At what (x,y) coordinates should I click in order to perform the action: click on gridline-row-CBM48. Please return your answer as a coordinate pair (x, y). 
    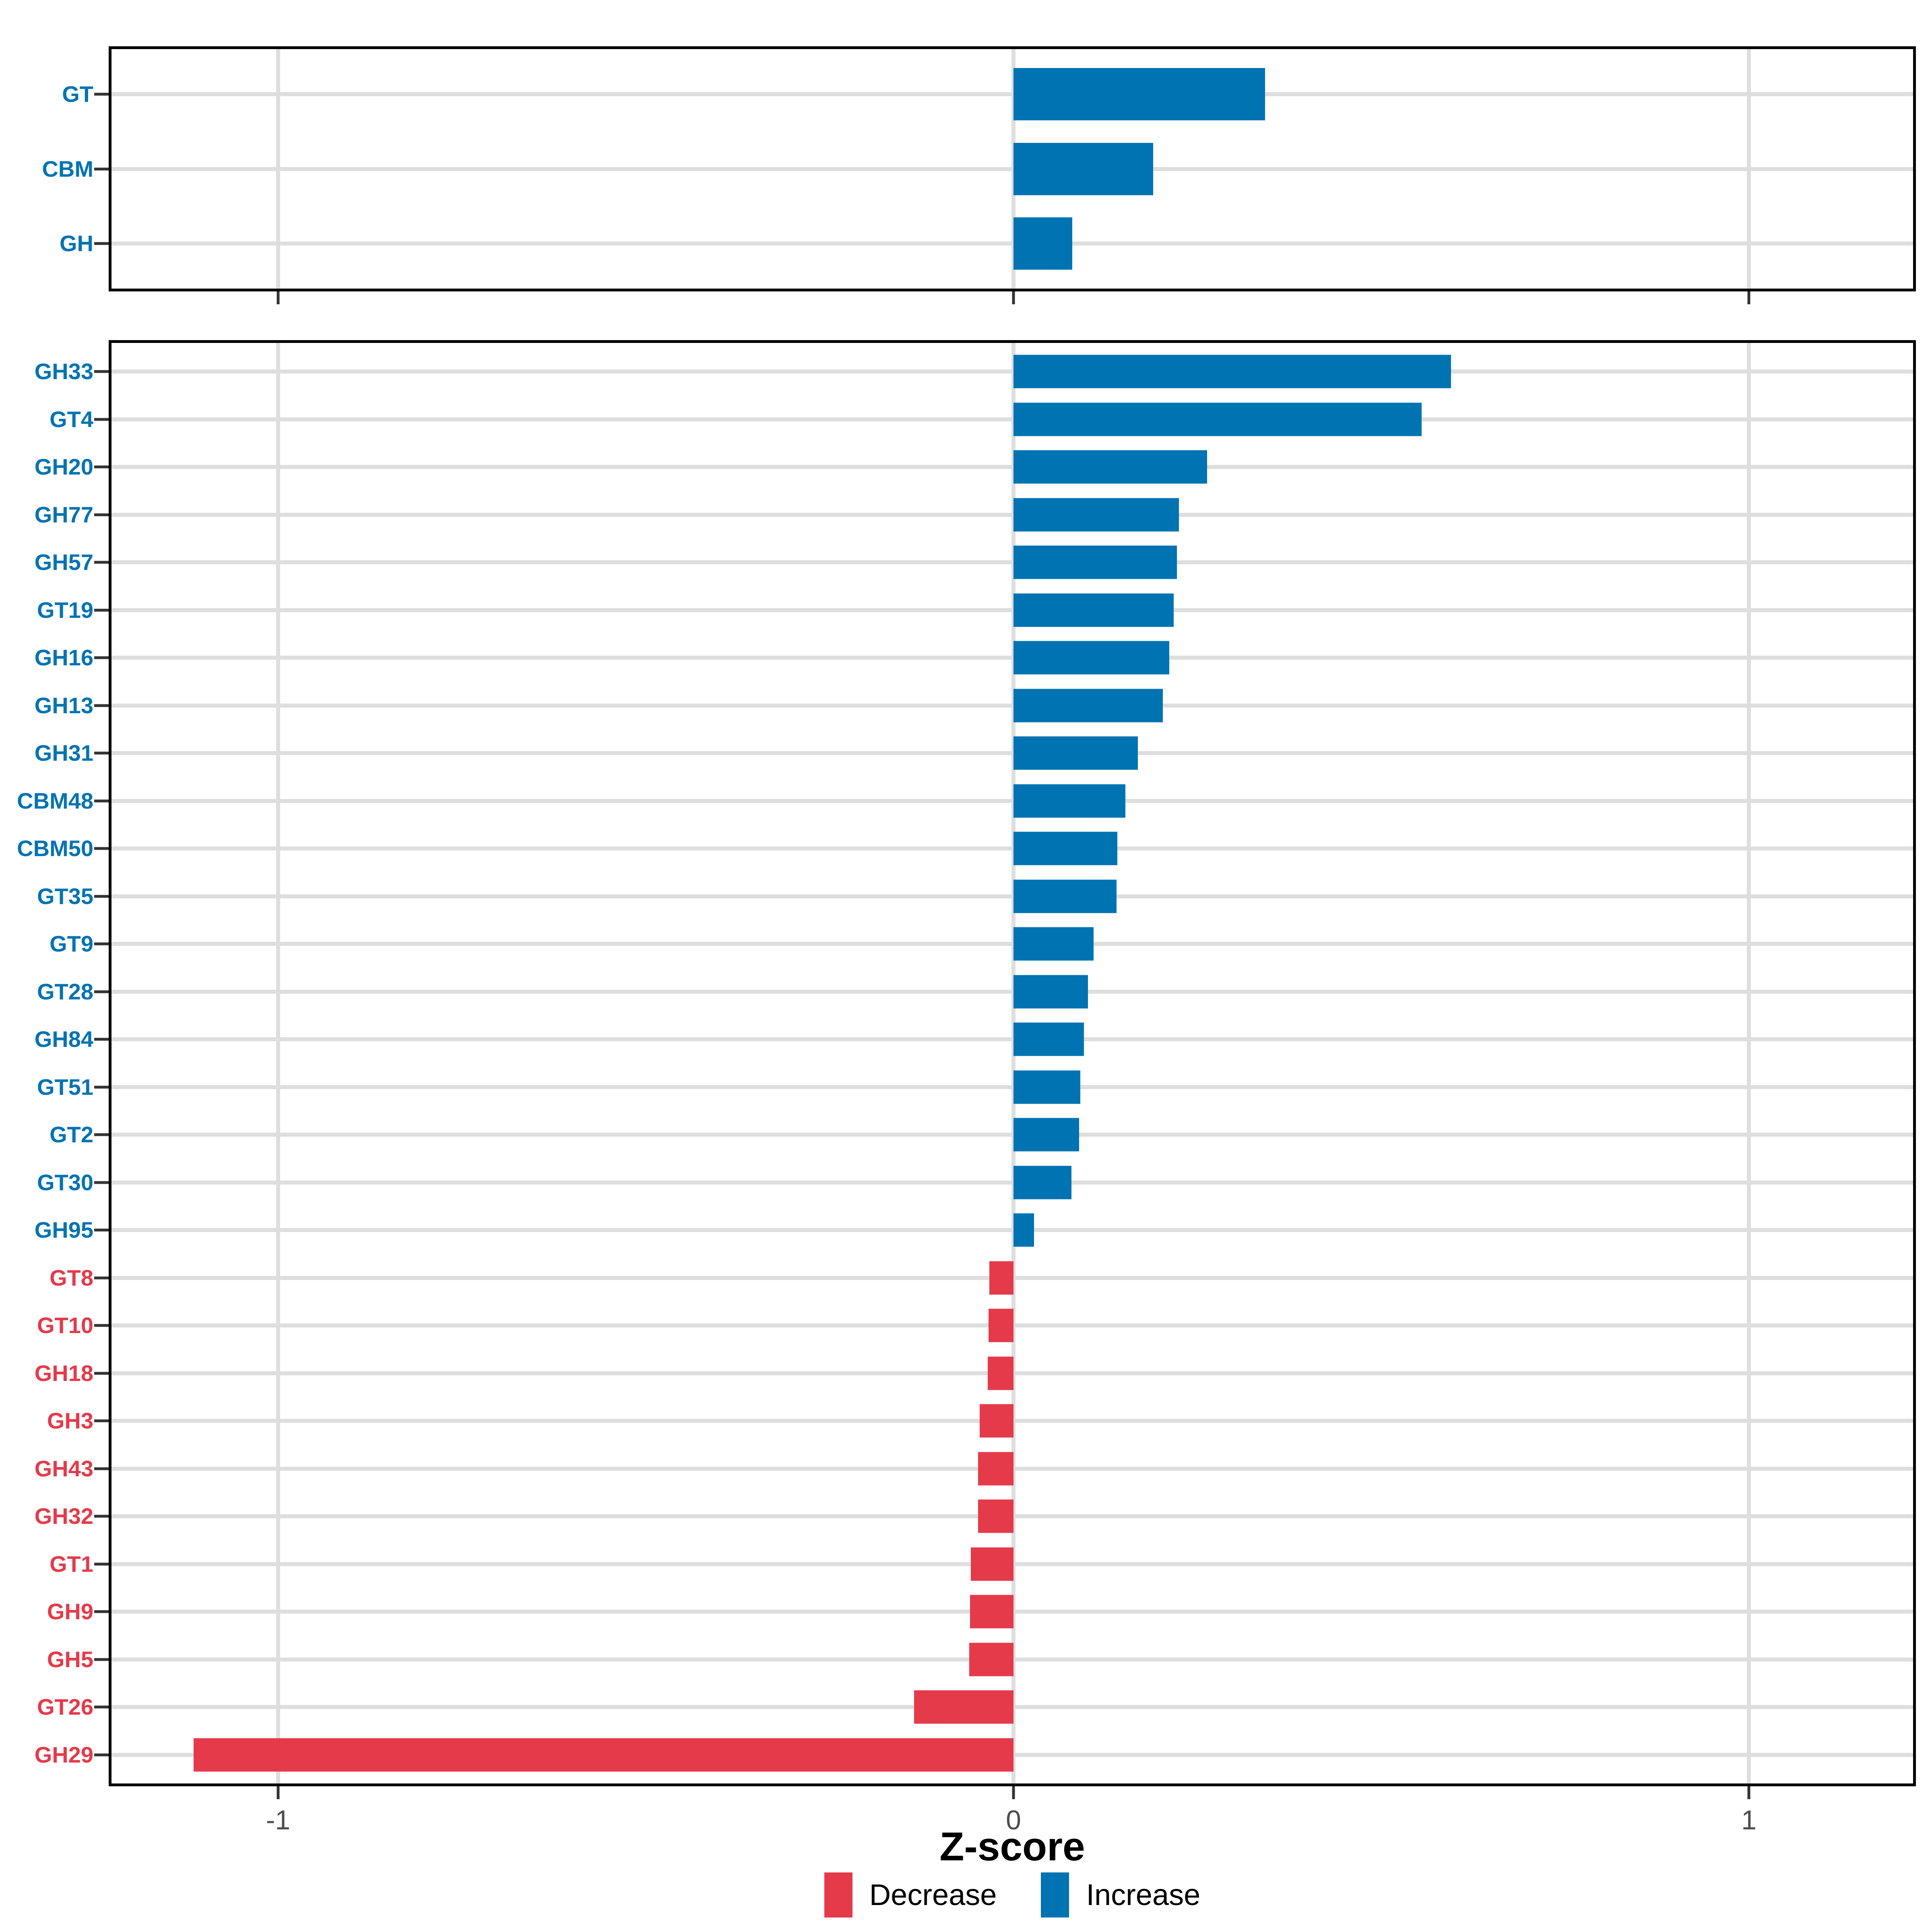
    Looking at the image, I should click on (1012, 801).